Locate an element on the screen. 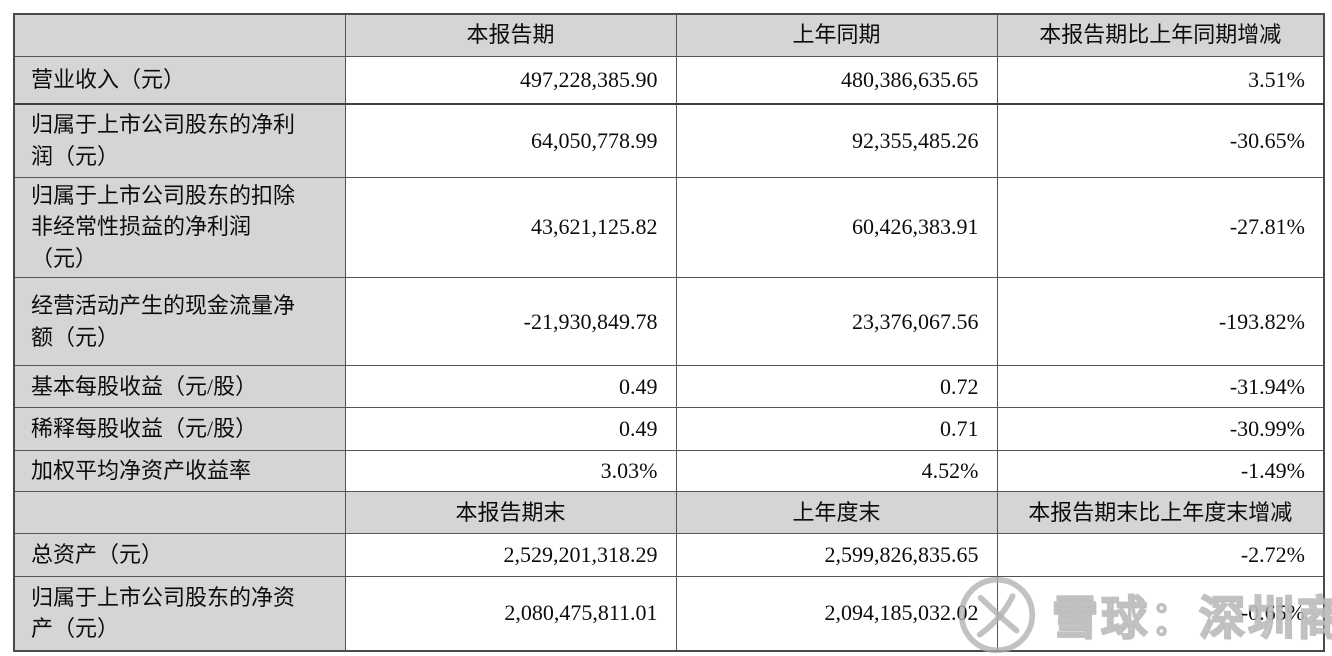  value-current: 497,228,385.90 is located at coordinates (510, 80).